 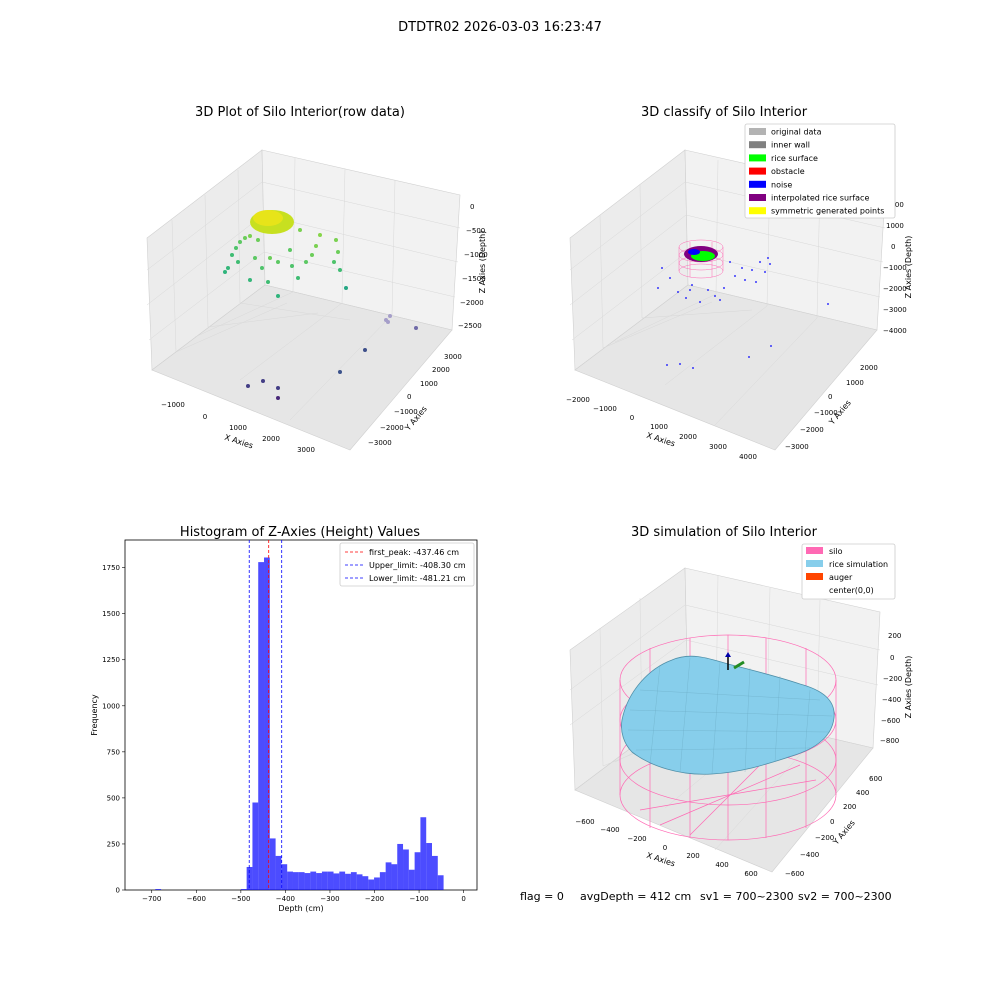 What do you see at coordinates (890, 721) in the screenshot?
I see `simulation-z-tick: −600` at bounding box center [890, 721].